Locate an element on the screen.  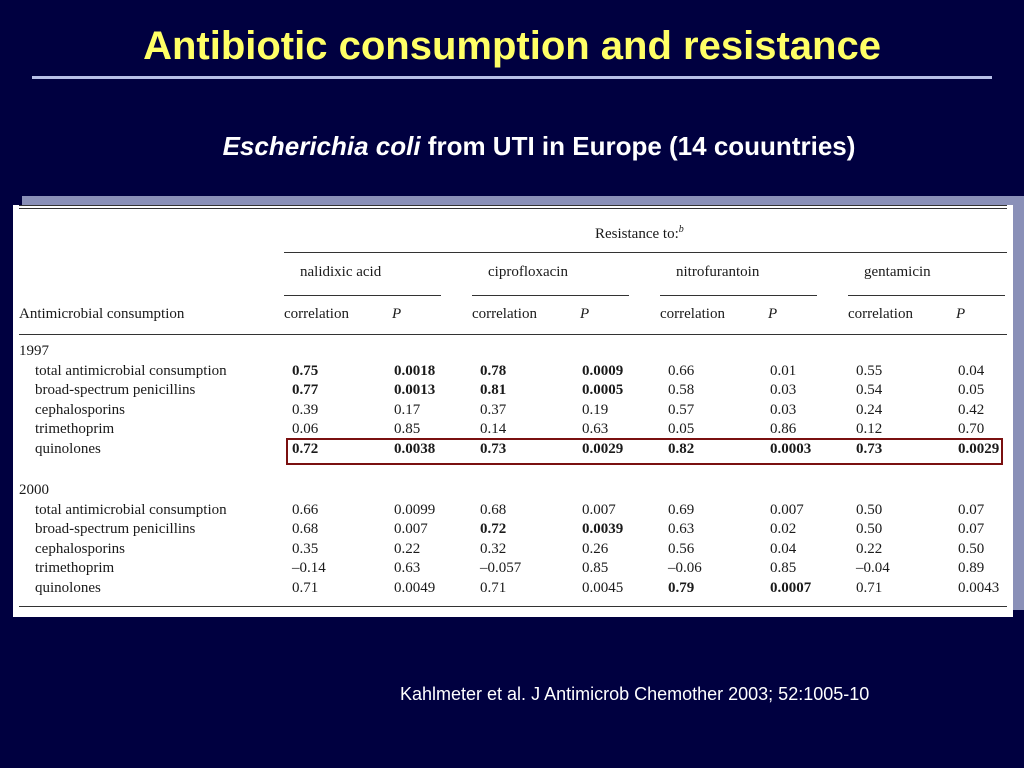
table-cell: 0.39 is located at coordinates (305, 409).